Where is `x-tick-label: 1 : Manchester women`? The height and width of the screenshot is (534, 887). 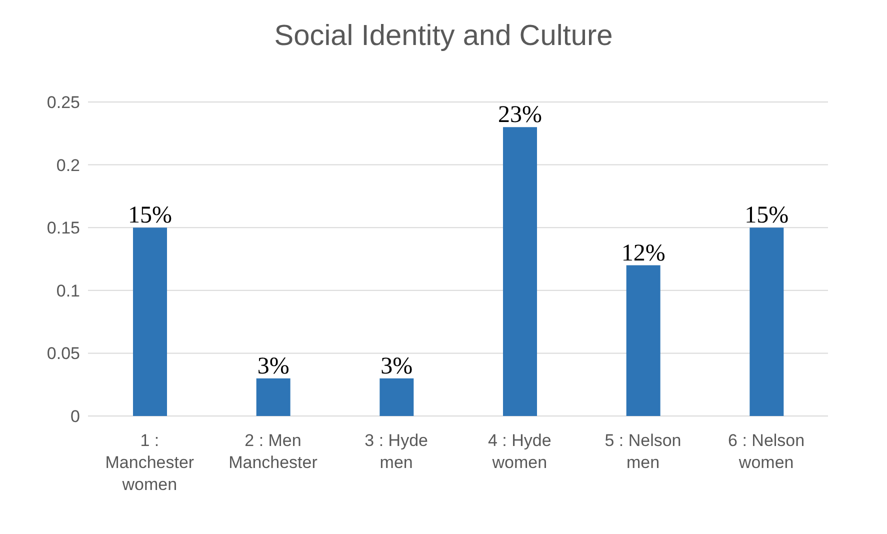 x-tick-label: 1 : Manchester women is located at coordinates (149, 462).